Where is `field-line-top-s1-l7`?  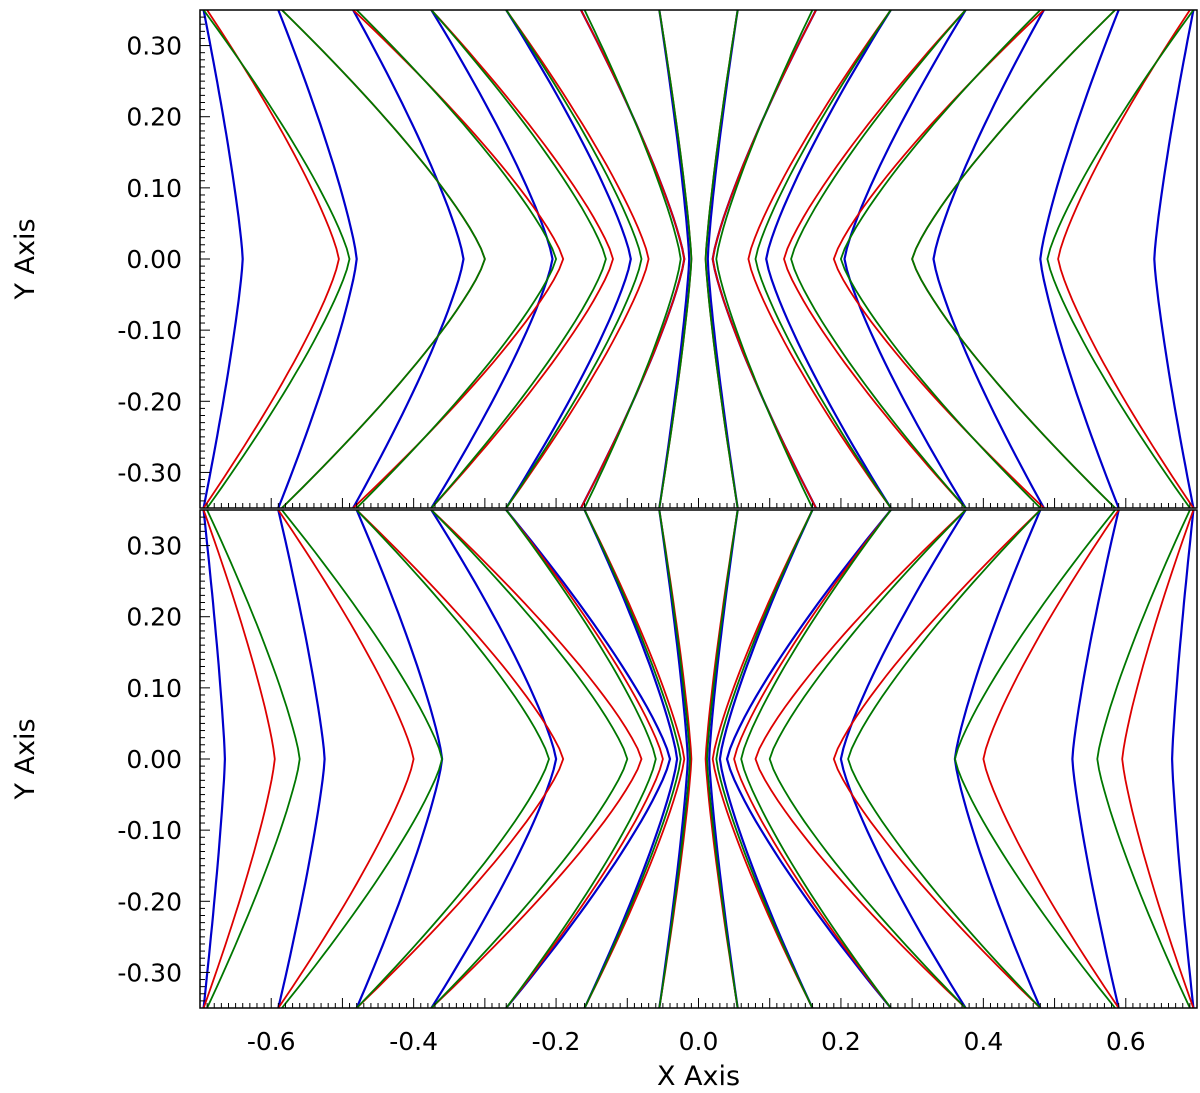 field-line-top-s1-l7 is located at coordinates (721, 259).